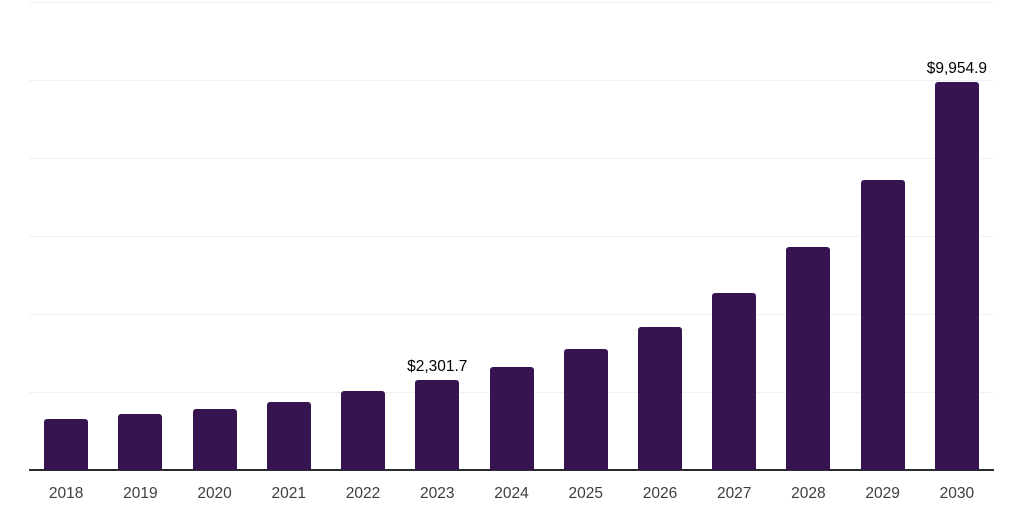 The height and width of the screenshot is (512, 1024). I want to click on x-axis-label-2027: 2027, so click(734, 493).